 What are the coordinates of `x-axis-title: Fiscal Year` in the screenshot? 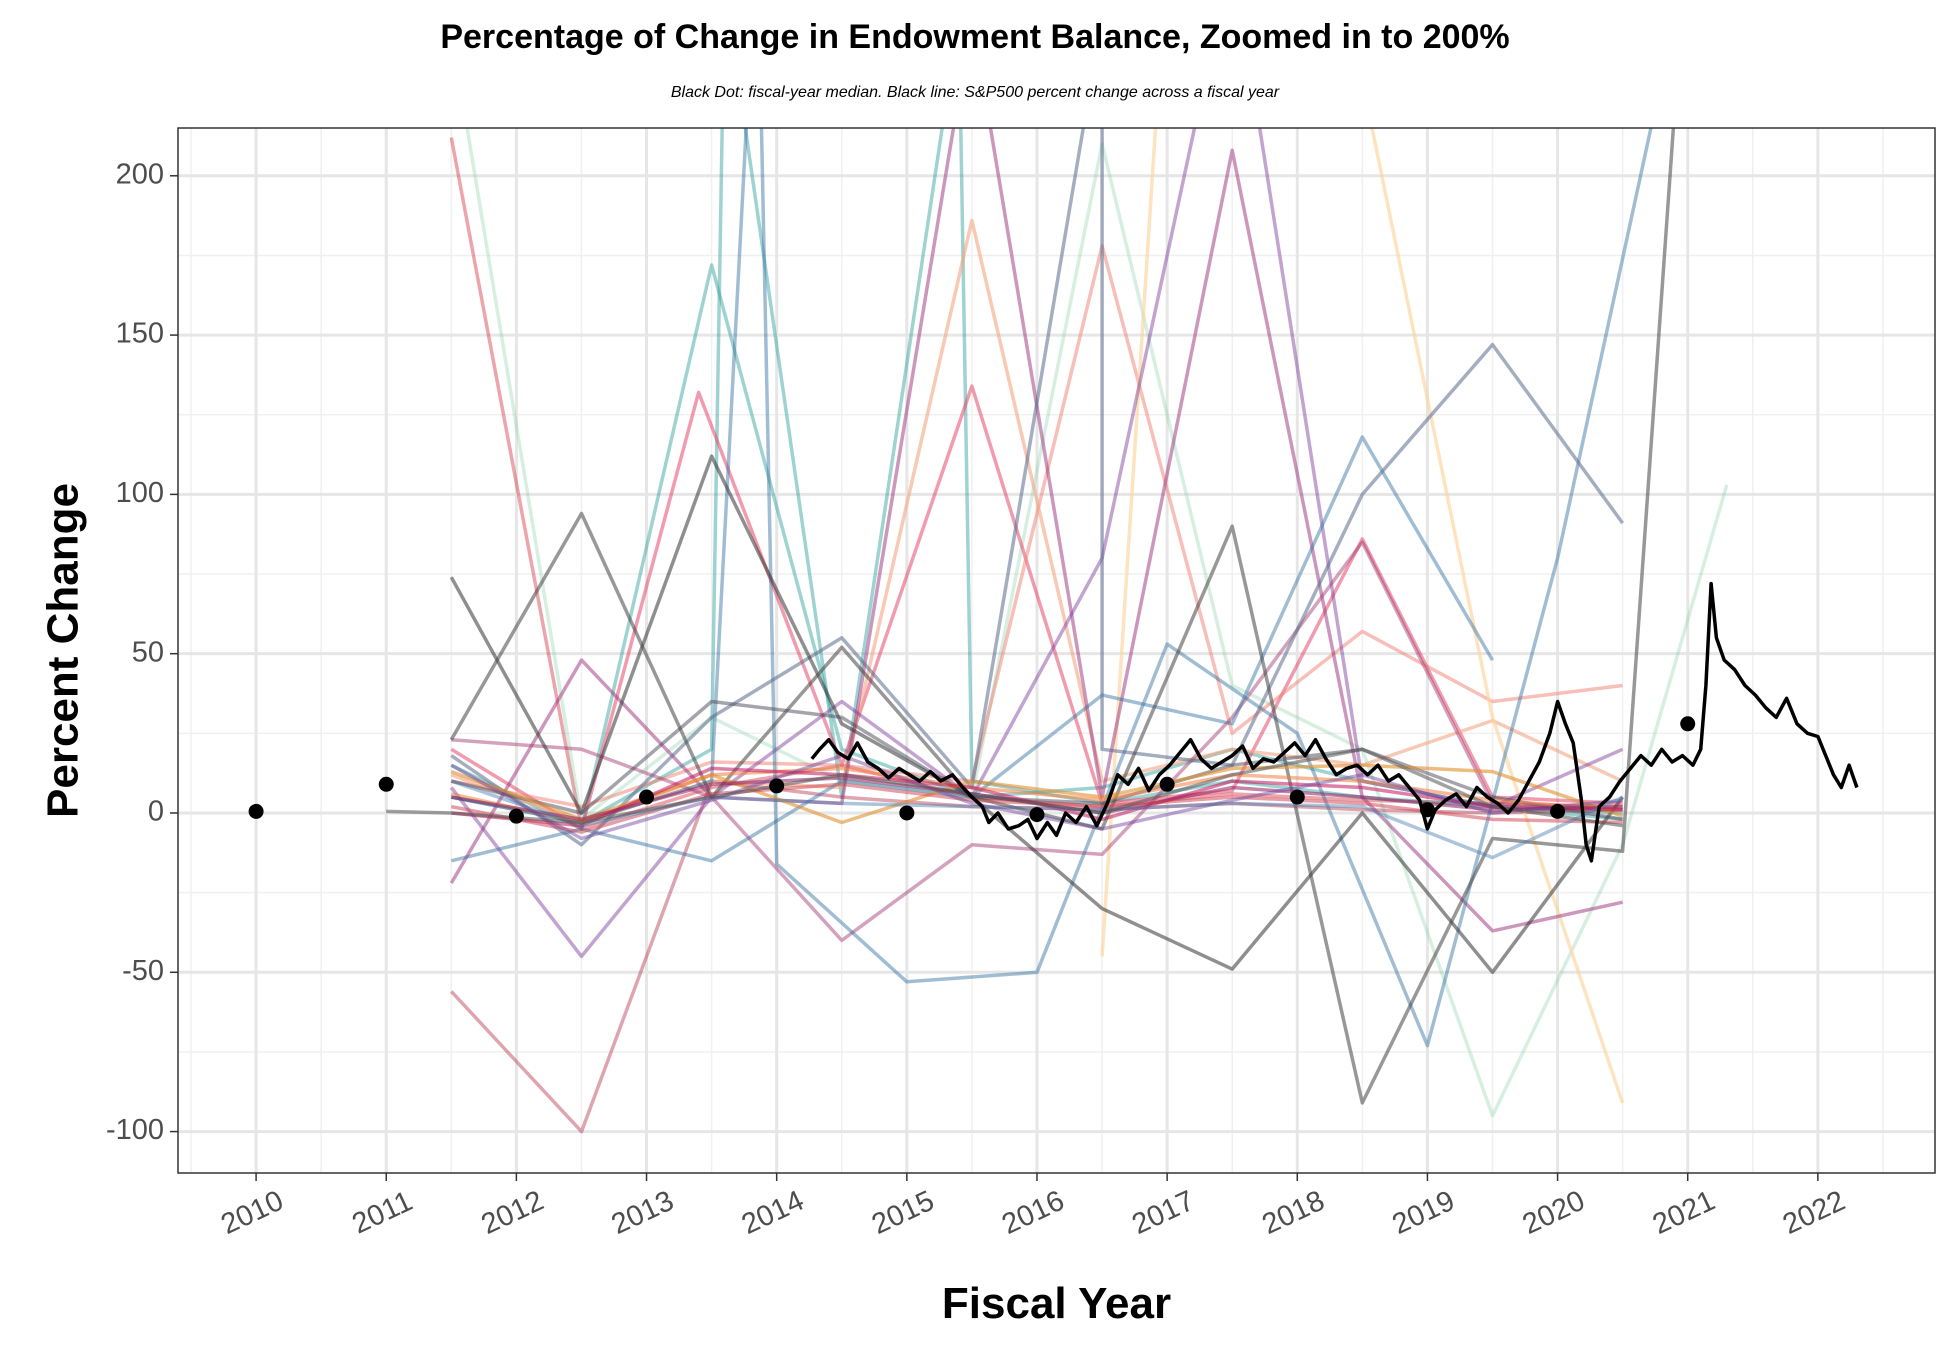 It's located at (1056, 1303).